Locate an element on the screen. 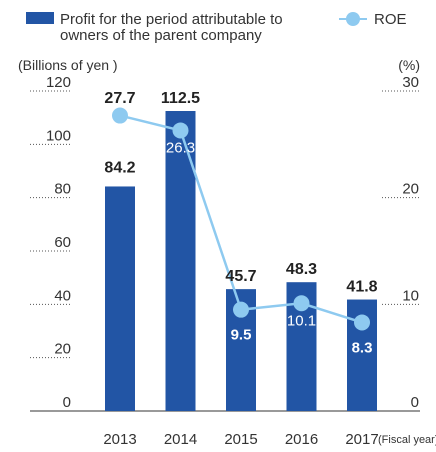 The width and height of the screenshot is (436, 452). y-left-tick-label: 0 is located at coordinates (67, 402).